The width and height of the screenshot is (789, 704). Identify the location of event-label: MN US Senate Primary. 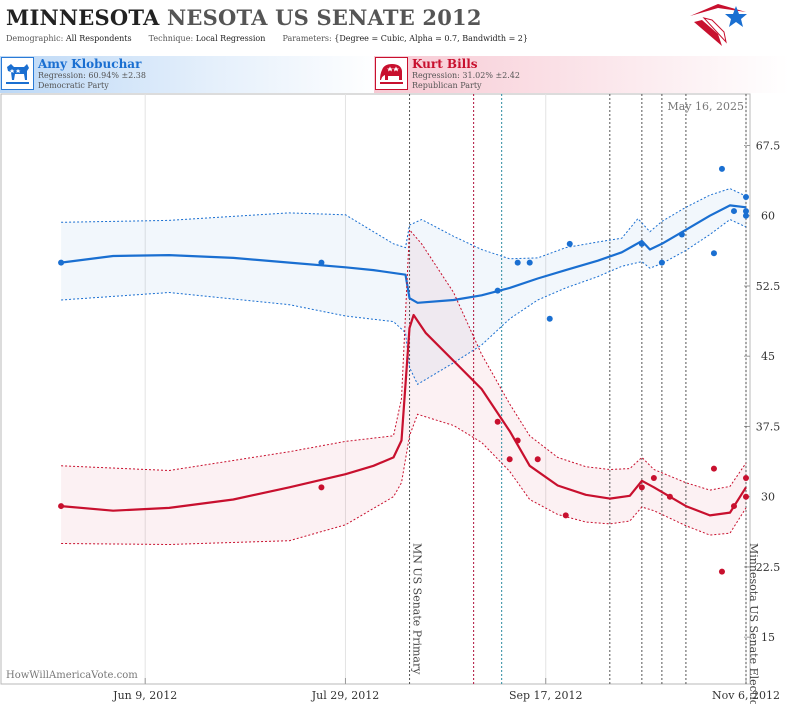
(417, 609).